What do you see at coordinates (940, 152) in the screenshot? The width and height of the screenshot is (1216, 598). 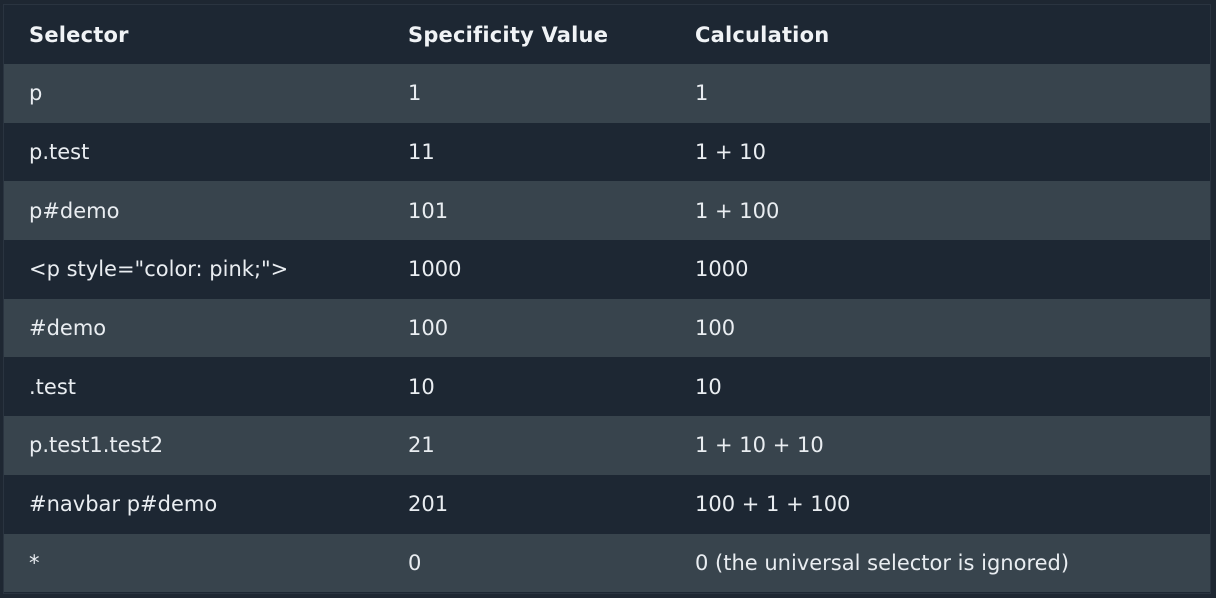 I see `cell-calculation: 1 + 10` at bounding box center [940, 152].